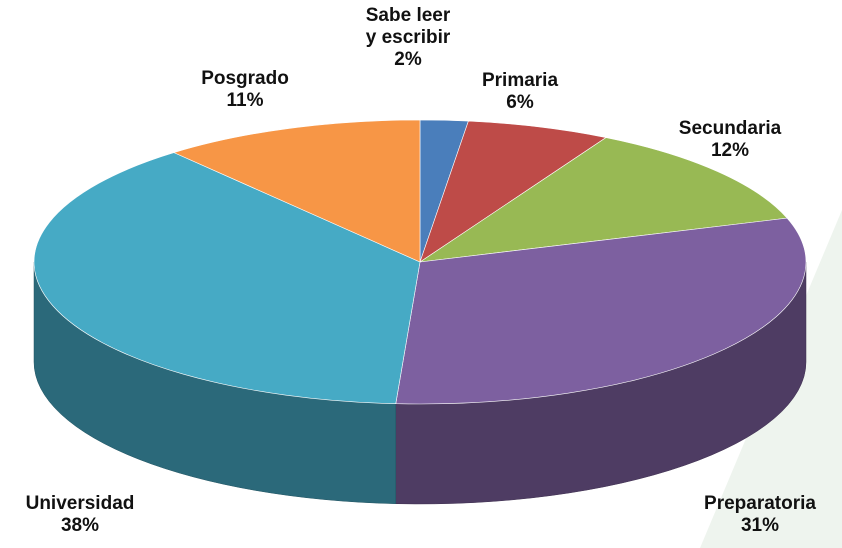 This screenshot has height=548, width=842. I want to click on data-label: Primaria 6%, so click(520, 92).